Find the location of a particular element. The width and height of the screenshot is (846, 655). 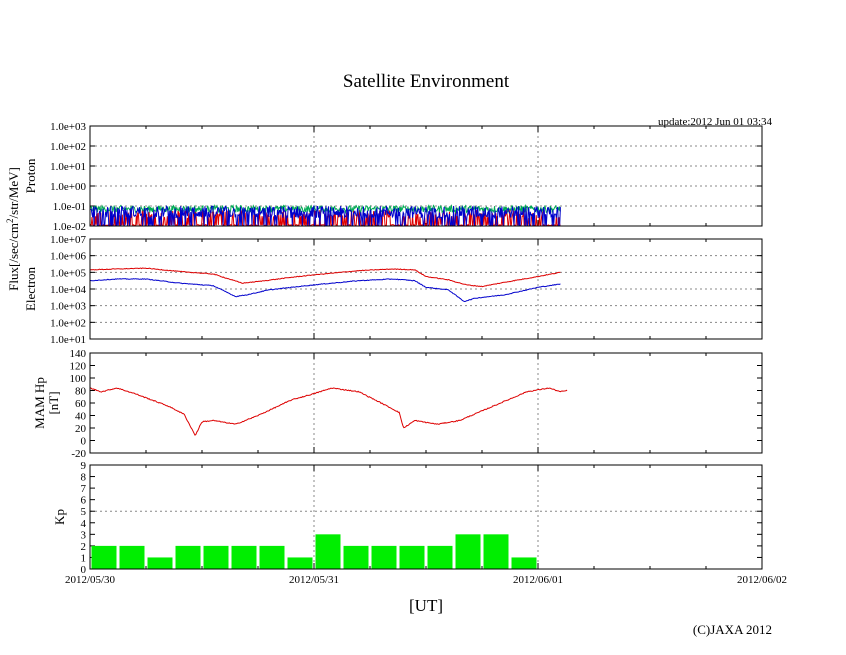

mam-hp-series-hp is located at coordinates (328, 411).